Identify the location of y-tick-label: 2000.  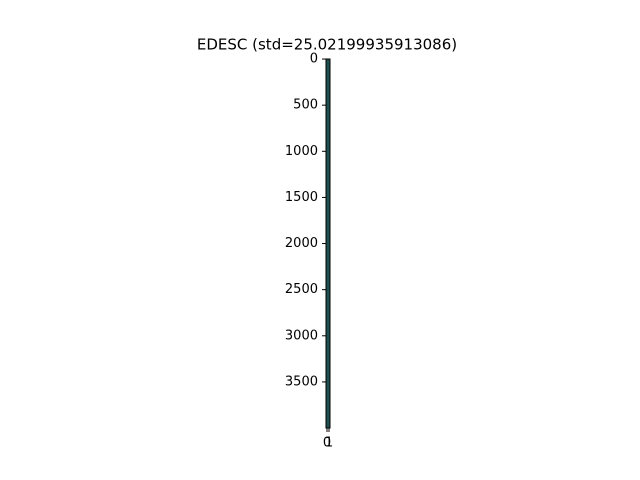
(301, 243).